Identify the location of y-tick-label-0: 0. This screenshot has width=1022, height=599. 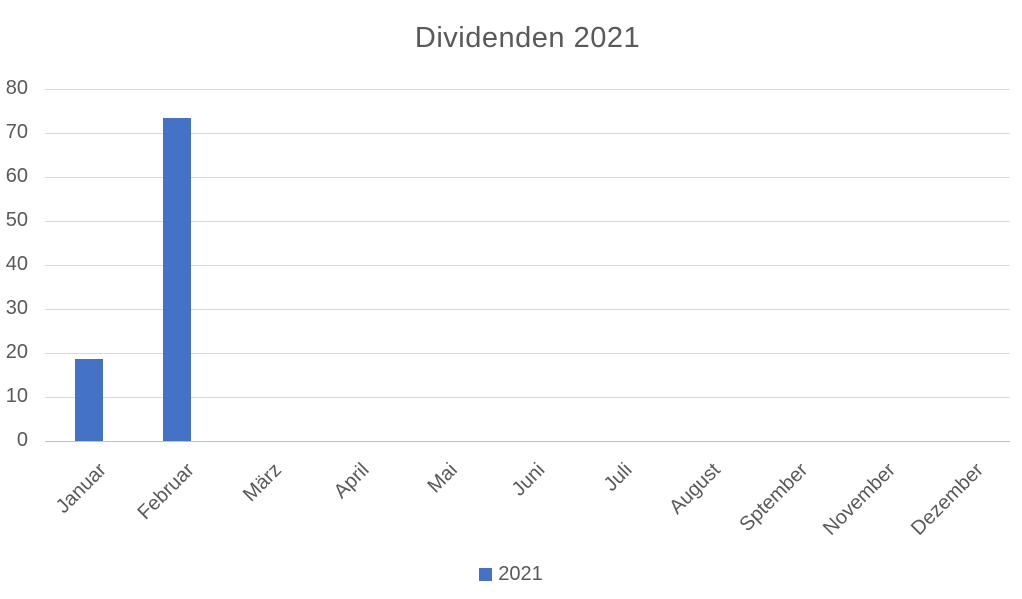
(22, 440).